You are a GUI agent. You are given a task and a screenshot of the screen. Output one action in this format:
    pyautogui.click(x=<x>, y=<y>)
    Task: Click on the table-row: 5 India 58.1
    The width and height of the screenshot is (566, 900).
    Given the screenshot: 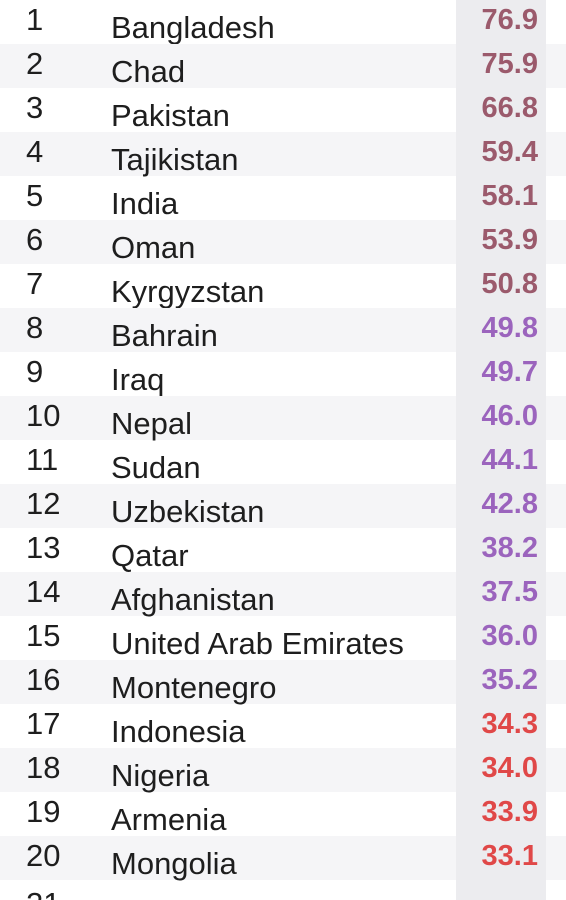 What is the action you would take?
    pyautogui.click(x=283, y=198)
    